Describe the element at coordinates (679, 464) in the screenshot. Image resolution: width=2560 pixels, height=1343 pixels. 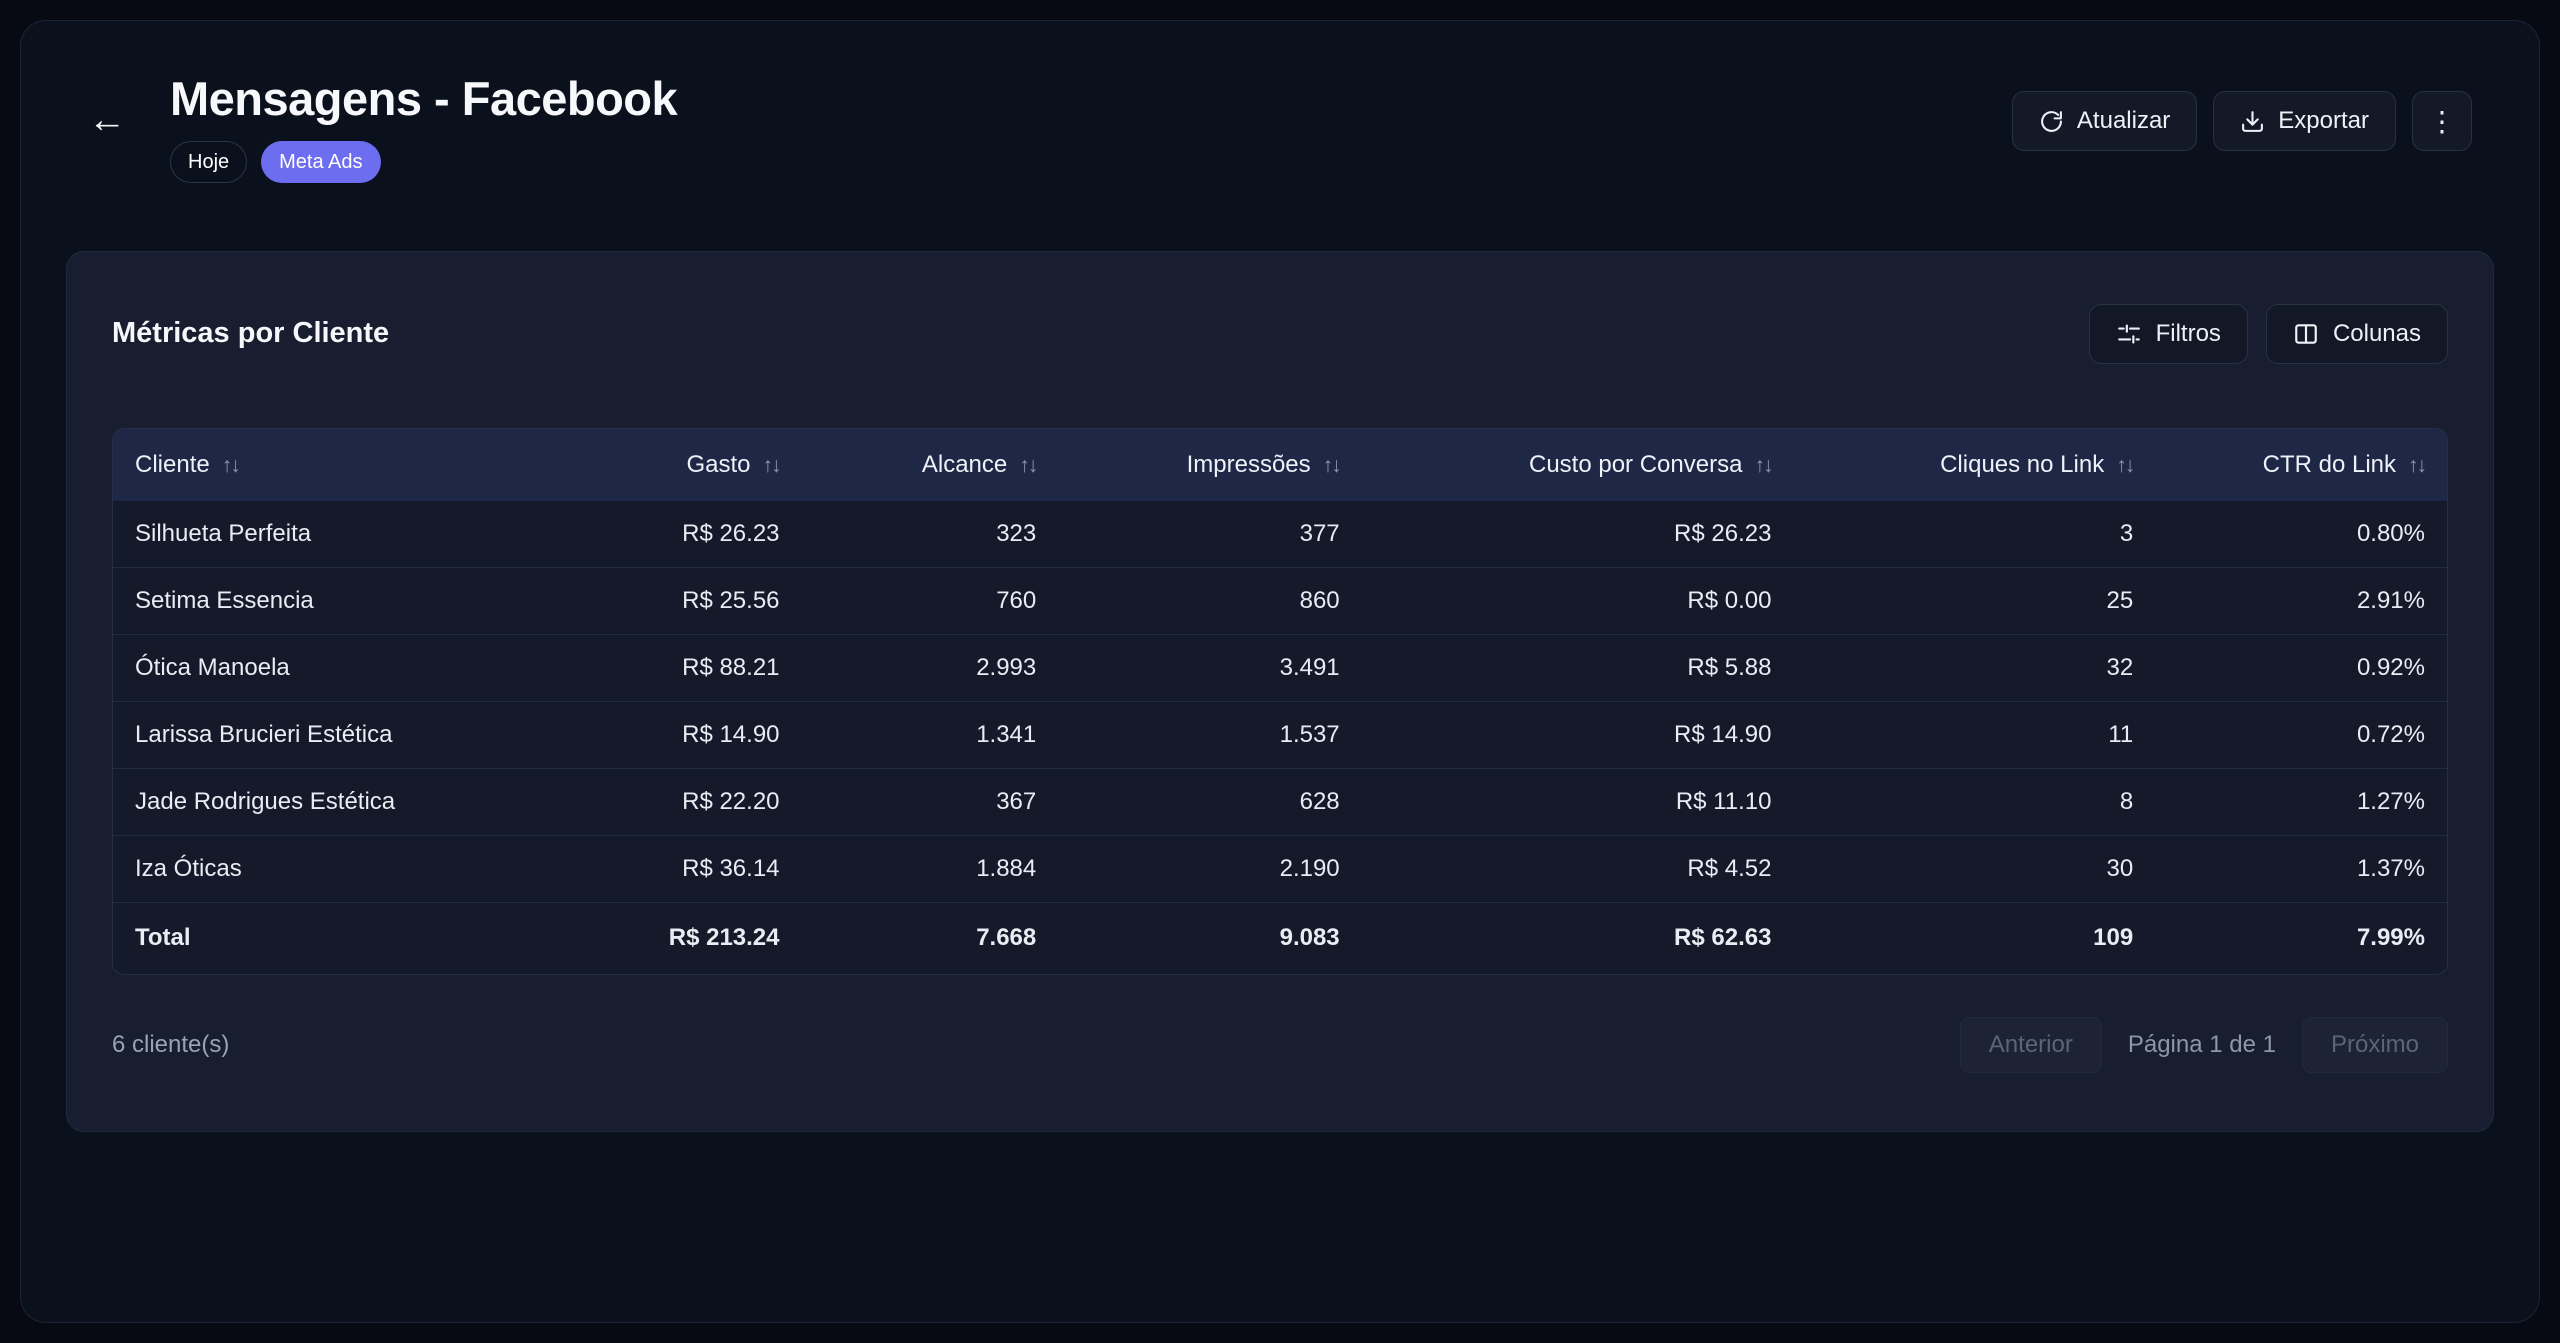
I see `column-header-gasto: Gasto ↑↓` at that location.